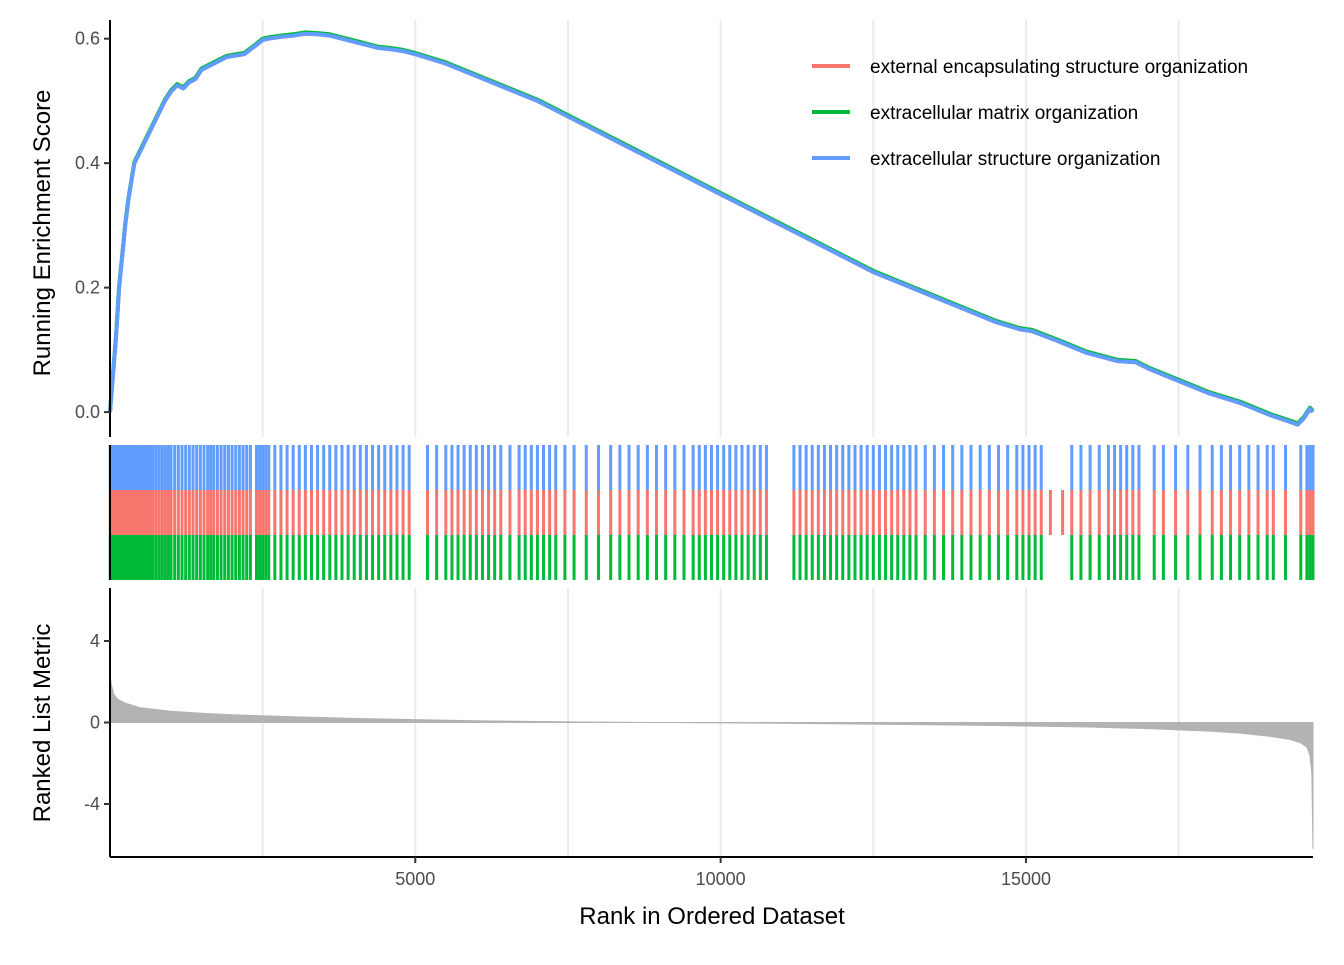 This screenshot has width=1344, height=965. What do you see at coordinates (1015, 159) in the screenshot?
I see `legend-label: extracellular structure organization` at bounding box center [1015, 159].